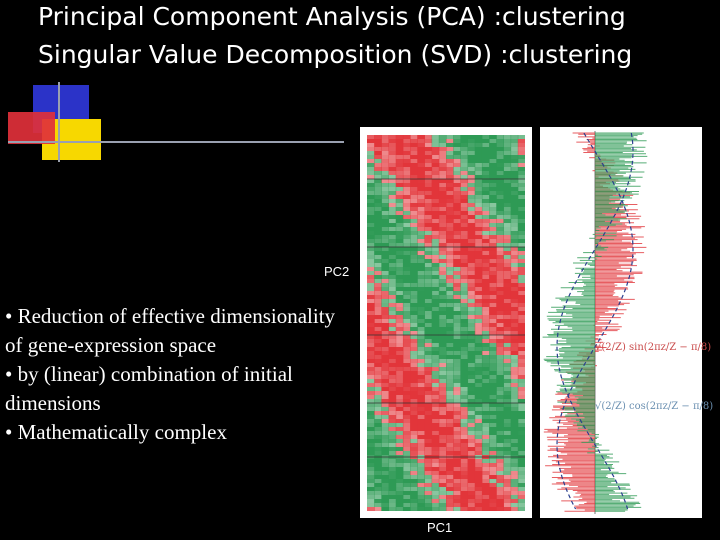 This screenshot has height=540, width=720. I want to click on pc-plot-image, so click(595, 322).